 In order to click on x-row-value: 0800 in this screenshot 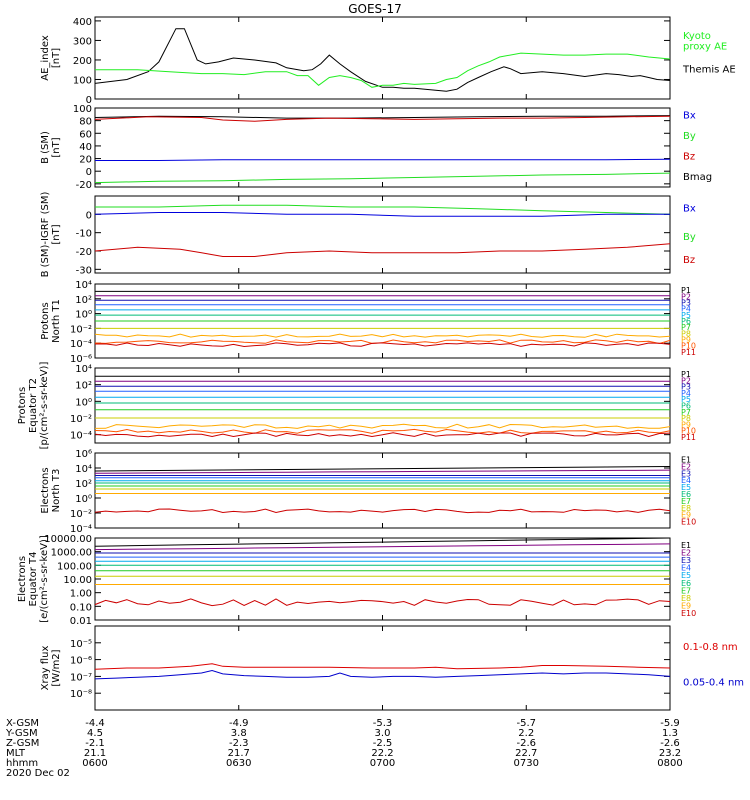, I will do `click(669, 763)`.